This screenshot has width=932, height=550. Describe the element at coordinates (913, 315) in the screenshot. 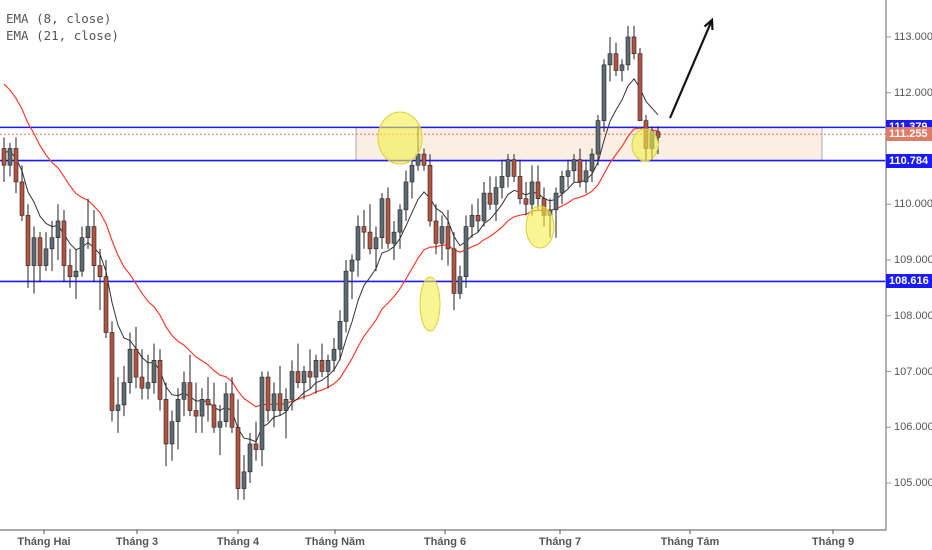

I see `y-tick-label: 108.000` at that location.